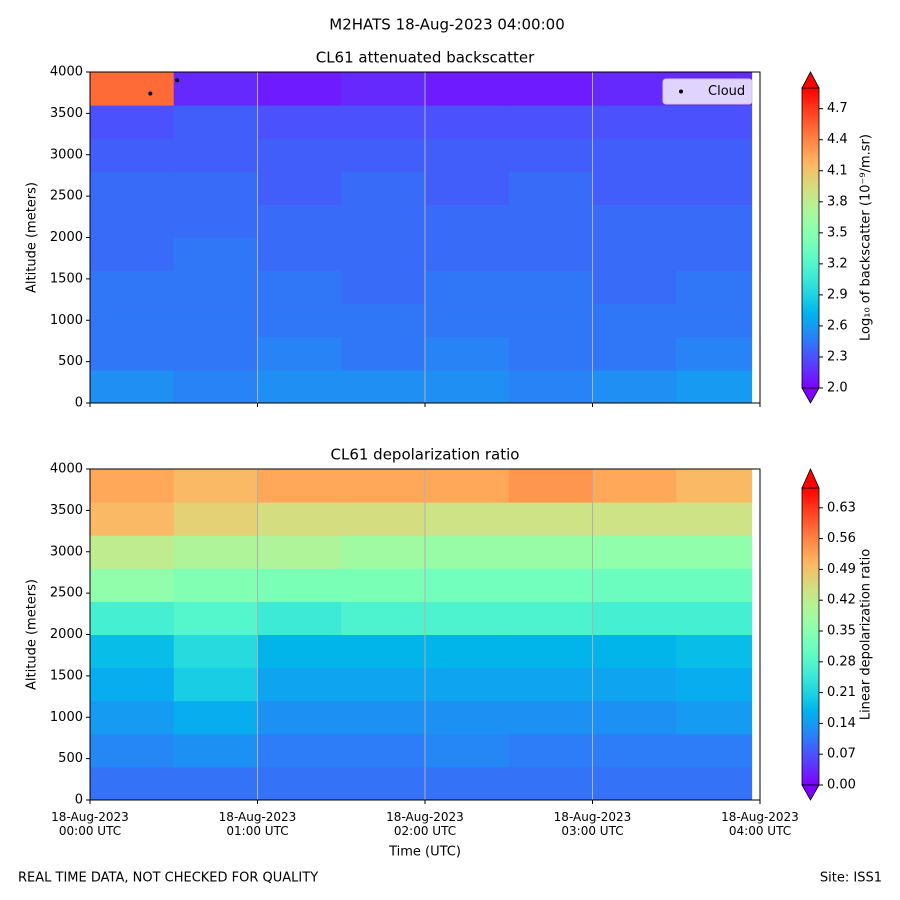 This screenshot has width=900, height=900. Describe the element at coordinates (424, 852) in the screenshot. I see `x-axis-label: Time (UTC)` at that location.